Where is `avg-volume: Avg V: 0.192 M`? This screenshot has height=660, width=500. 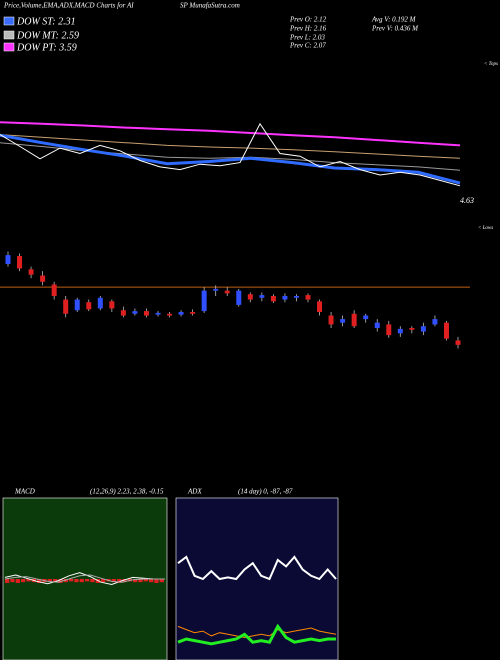 avg-volume: Avg V: 0.192 M is located at coordinates (394, 20).